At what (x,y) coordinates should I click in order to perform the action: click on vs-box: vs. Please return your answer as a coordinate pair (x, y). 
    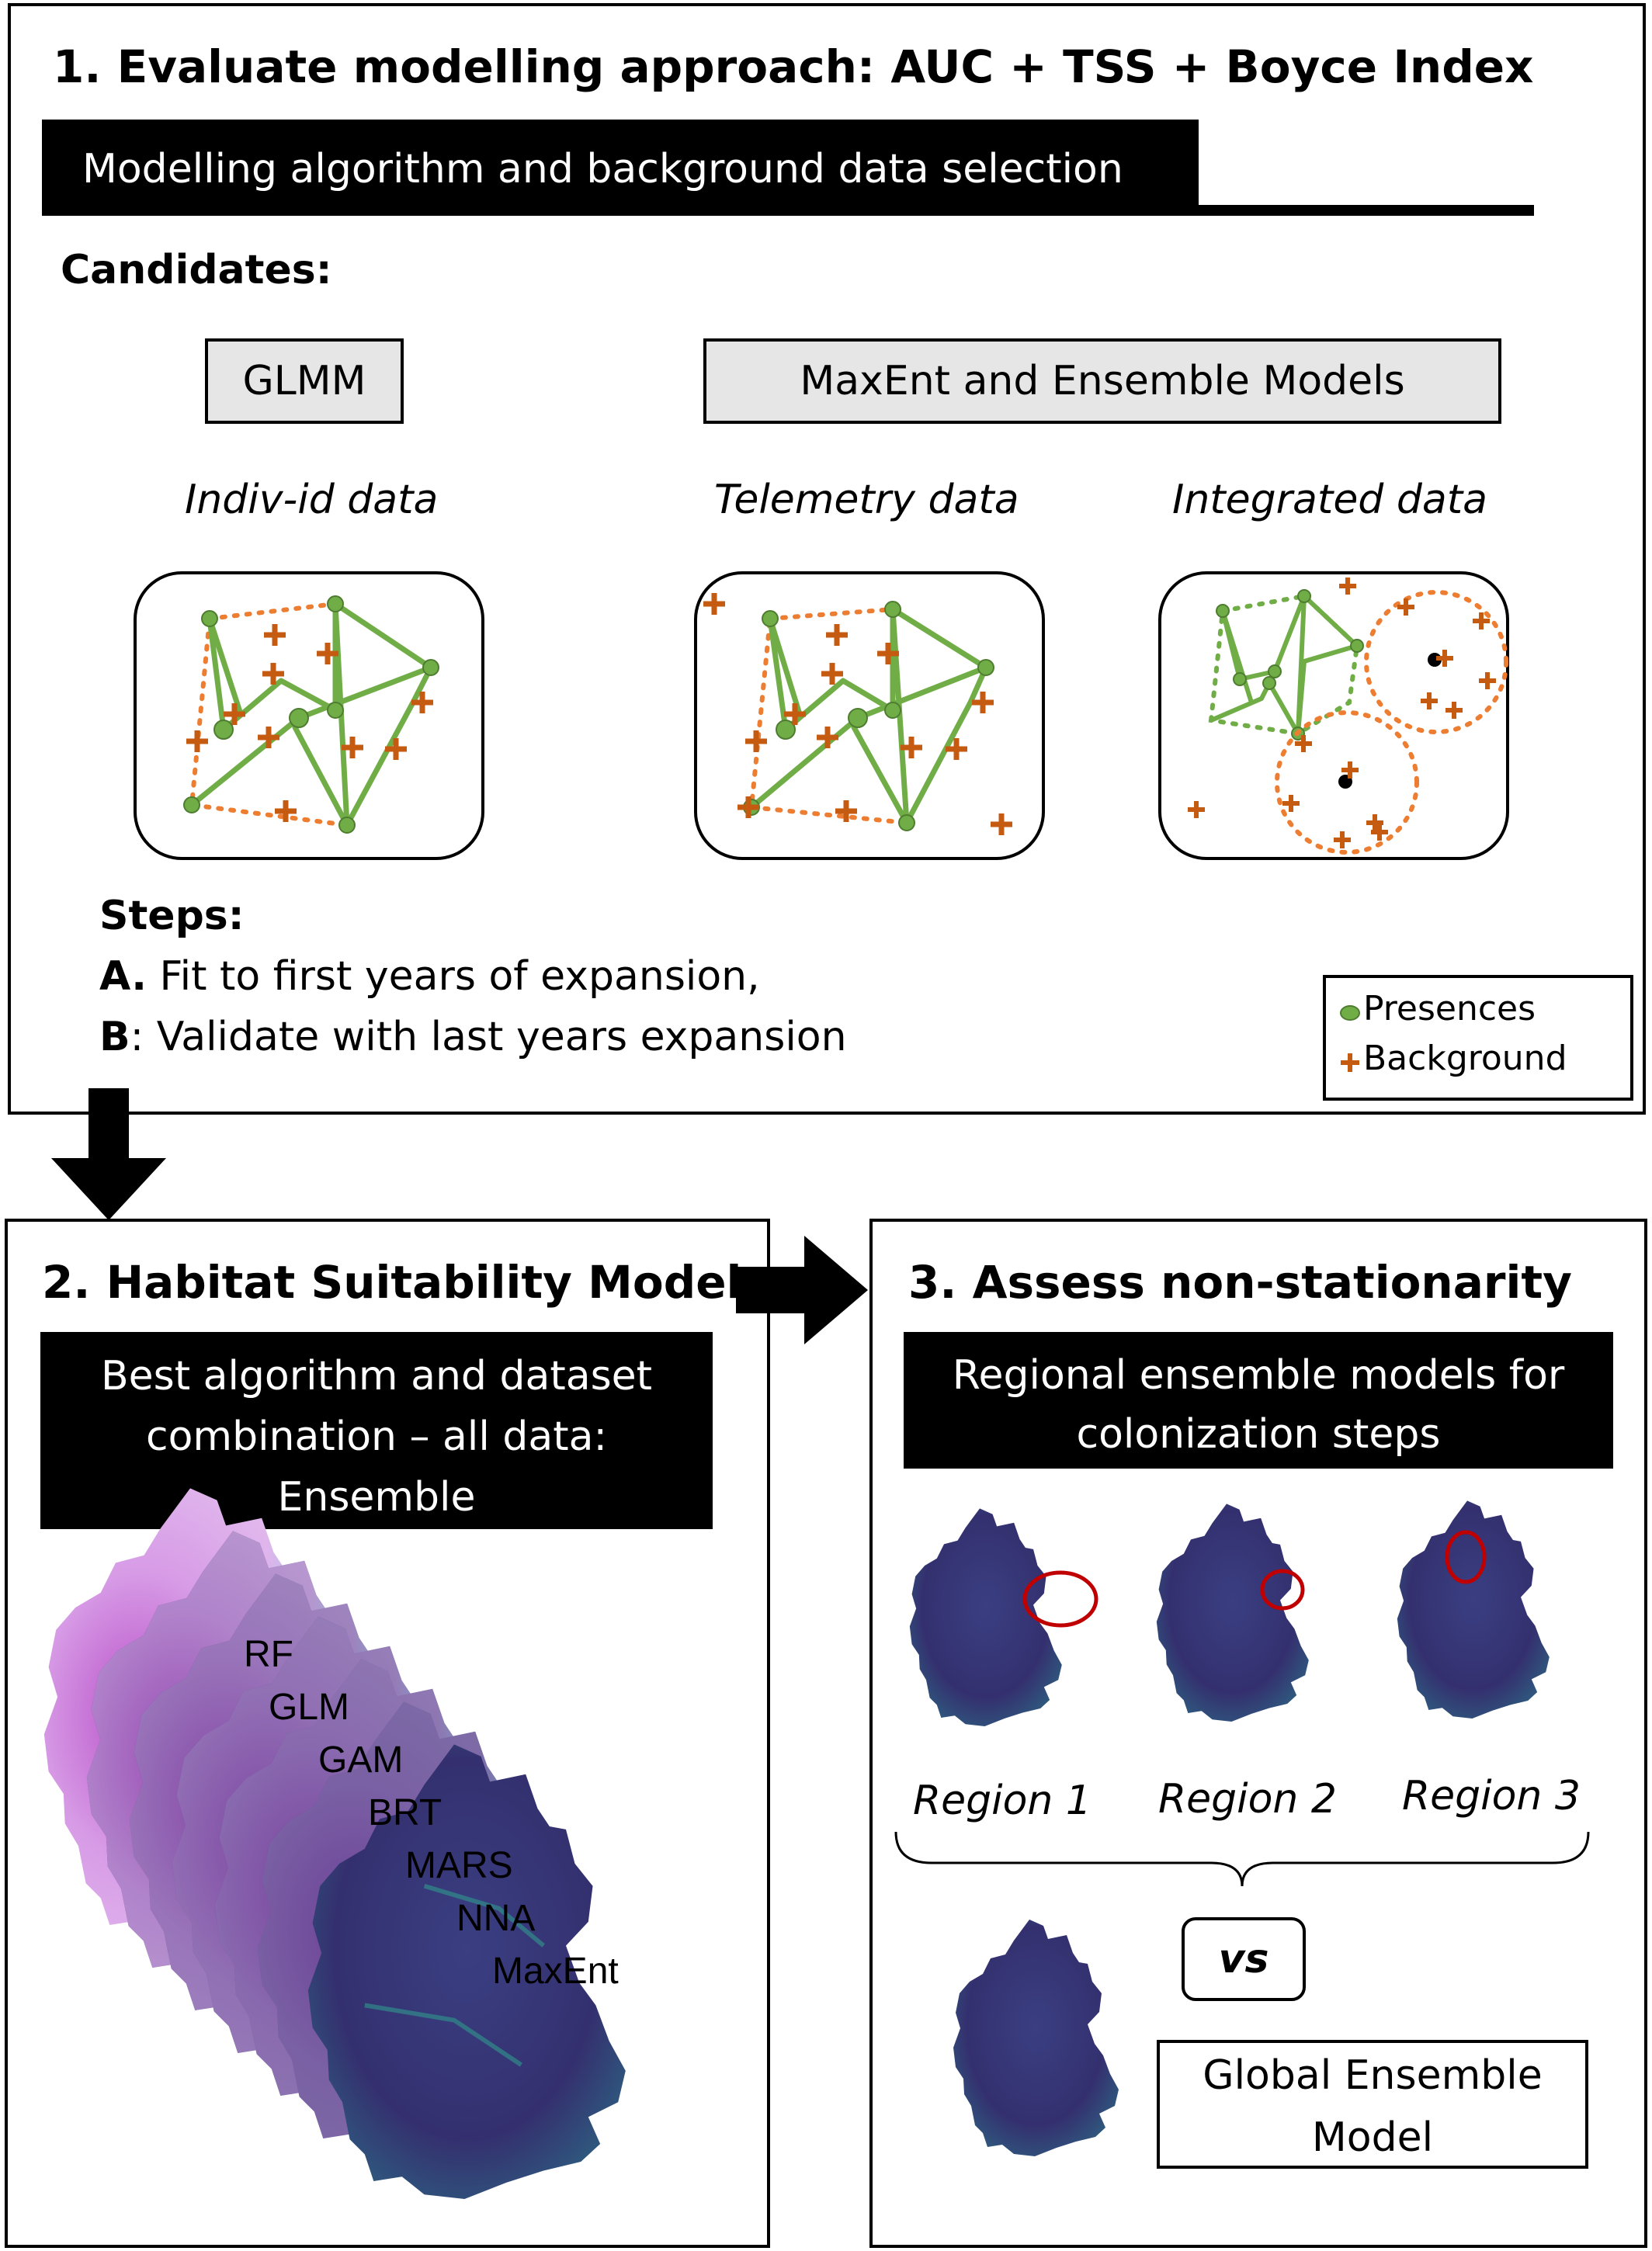
    Looking at the image, I should click on (1244, 1959).